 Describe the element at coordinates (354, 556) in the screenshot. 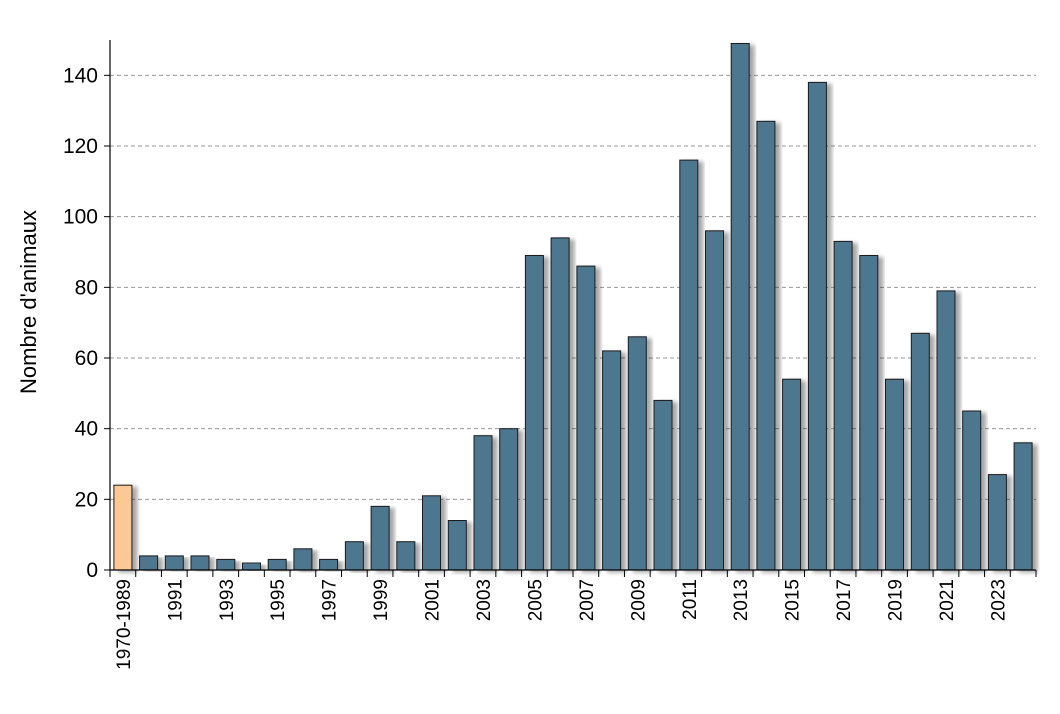

I see `bar-1998` at that location.